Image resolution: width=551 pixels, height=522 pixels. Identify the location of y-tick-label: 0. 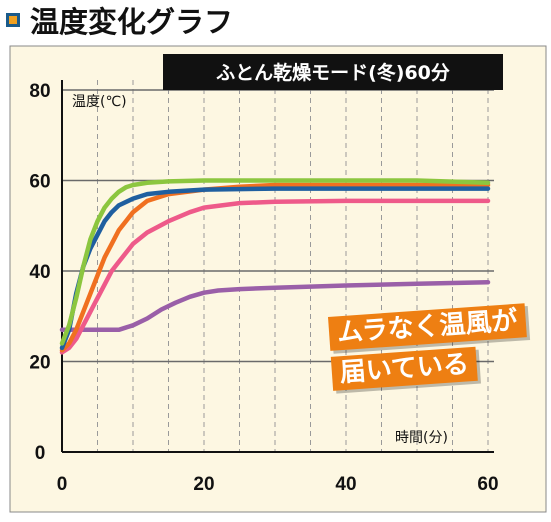
(40, 453).